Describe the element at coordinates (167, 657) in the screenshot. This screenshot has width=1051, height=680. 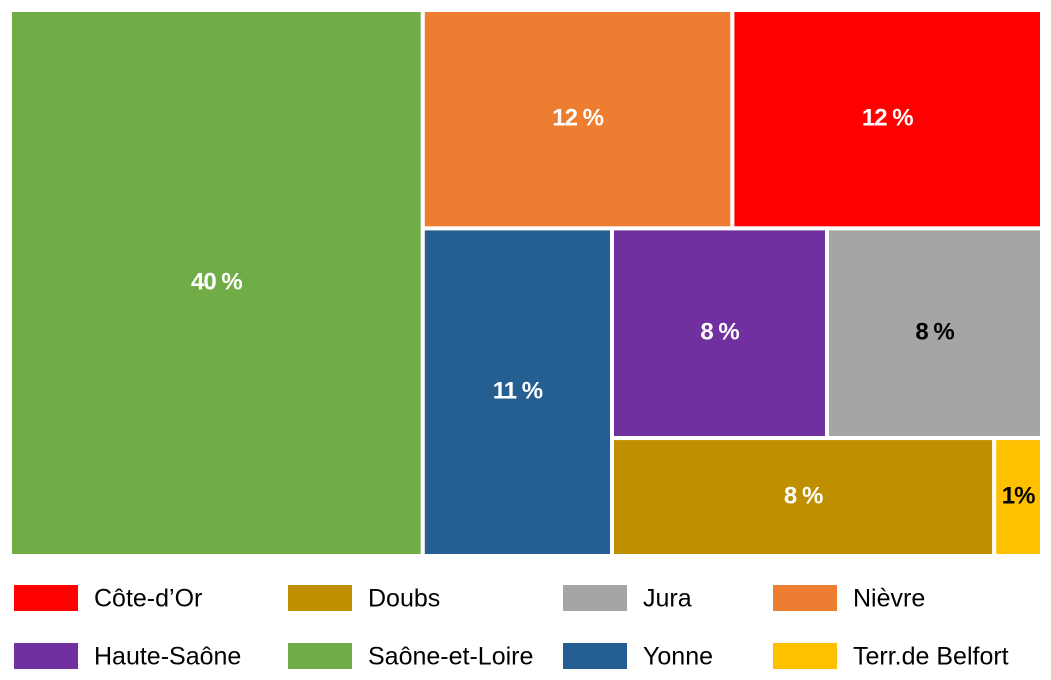
I see `legend-label: Haute-Saône` at that location.